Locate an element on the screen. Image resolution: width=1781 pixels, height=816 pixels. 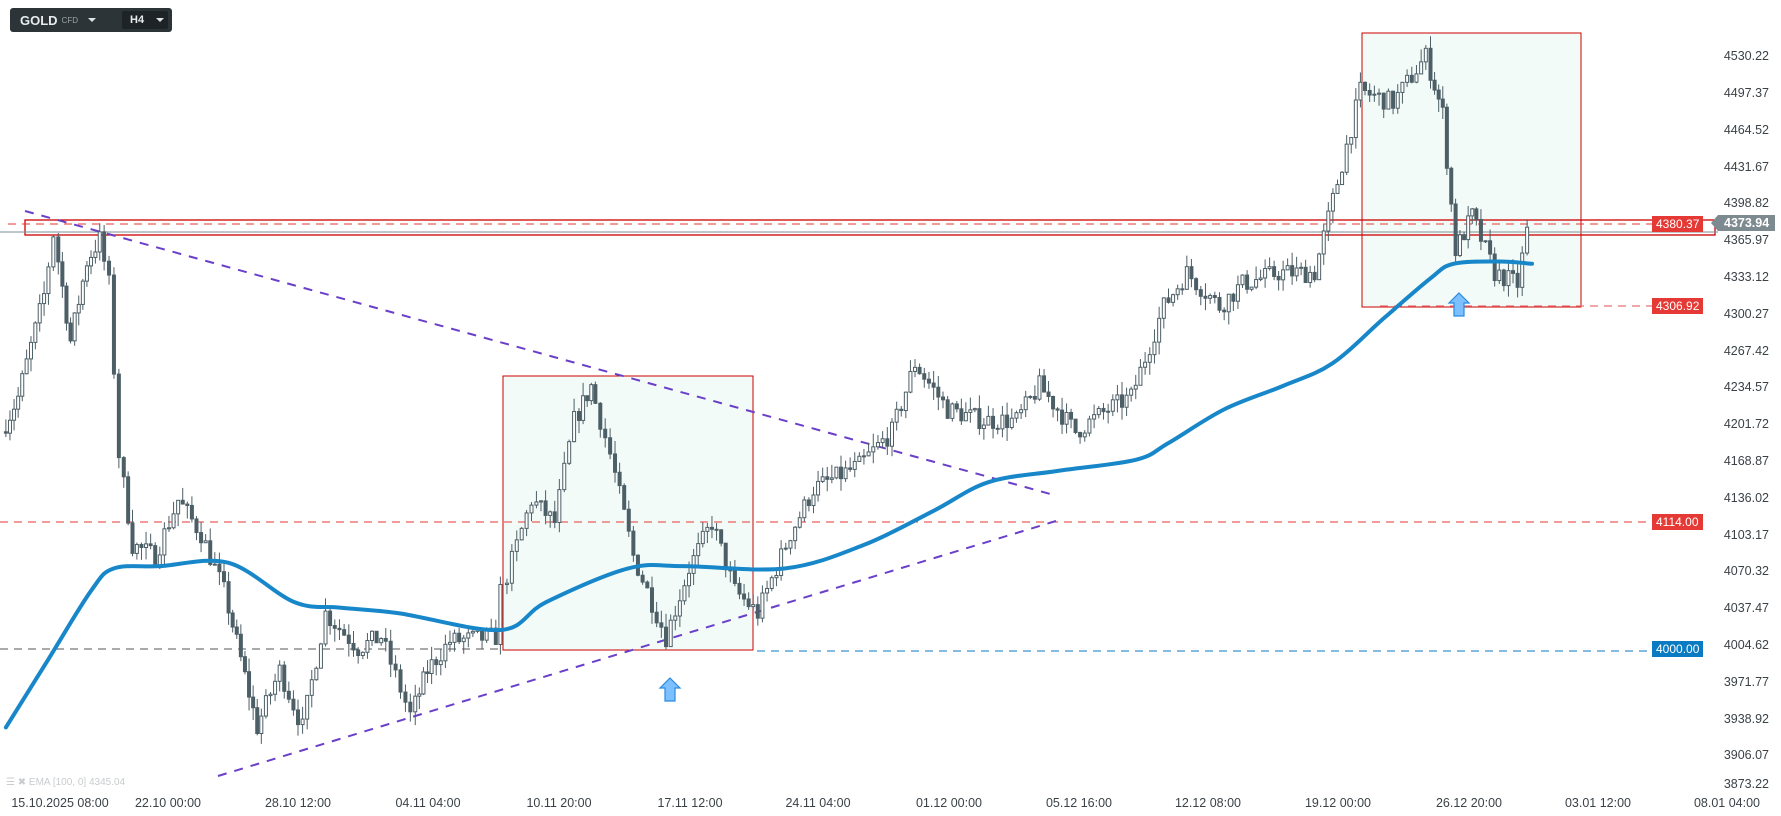
price-tick: 4497.37 is located at coordinates (1746, 93).